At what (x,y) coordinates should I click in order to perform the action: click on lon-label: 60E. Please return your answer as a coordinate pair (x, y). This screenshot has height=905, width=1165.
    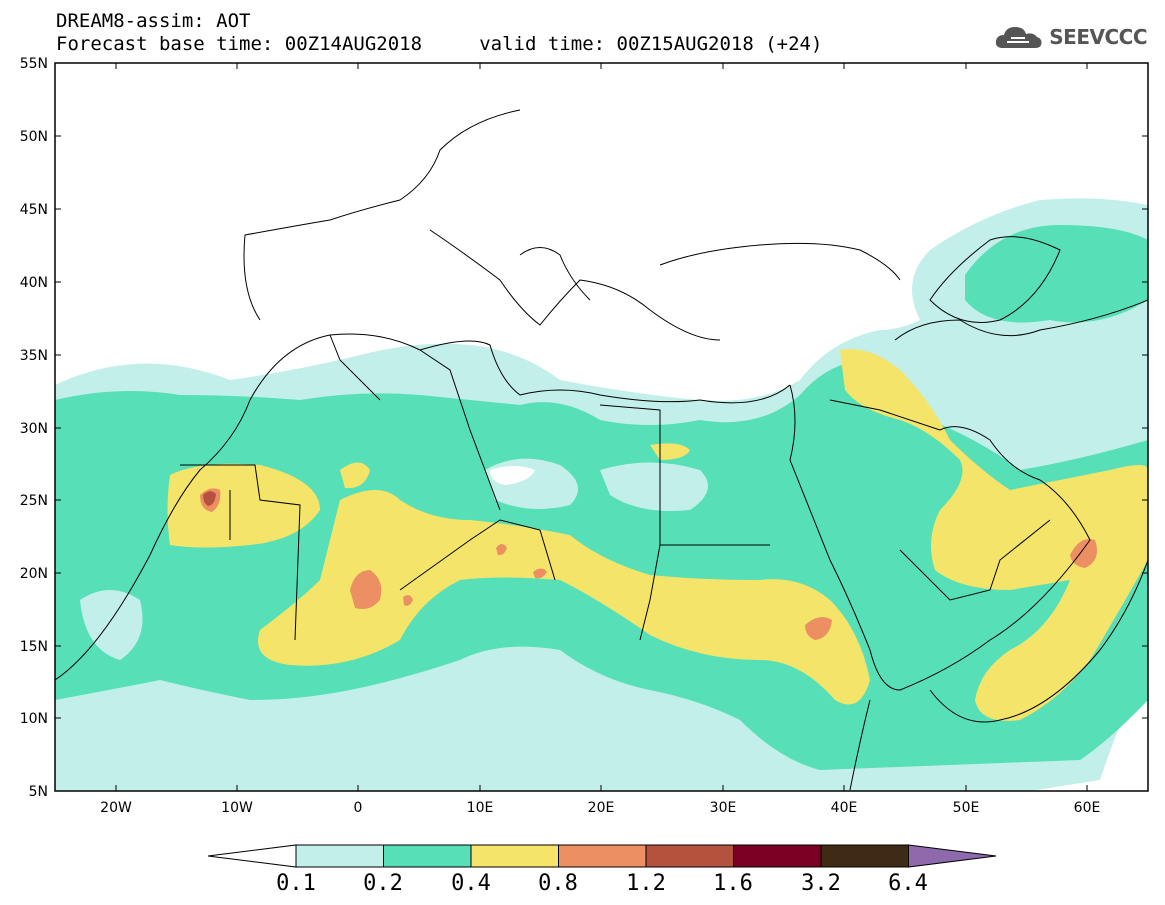
    Looking at the image, I should click on (1087, 808).